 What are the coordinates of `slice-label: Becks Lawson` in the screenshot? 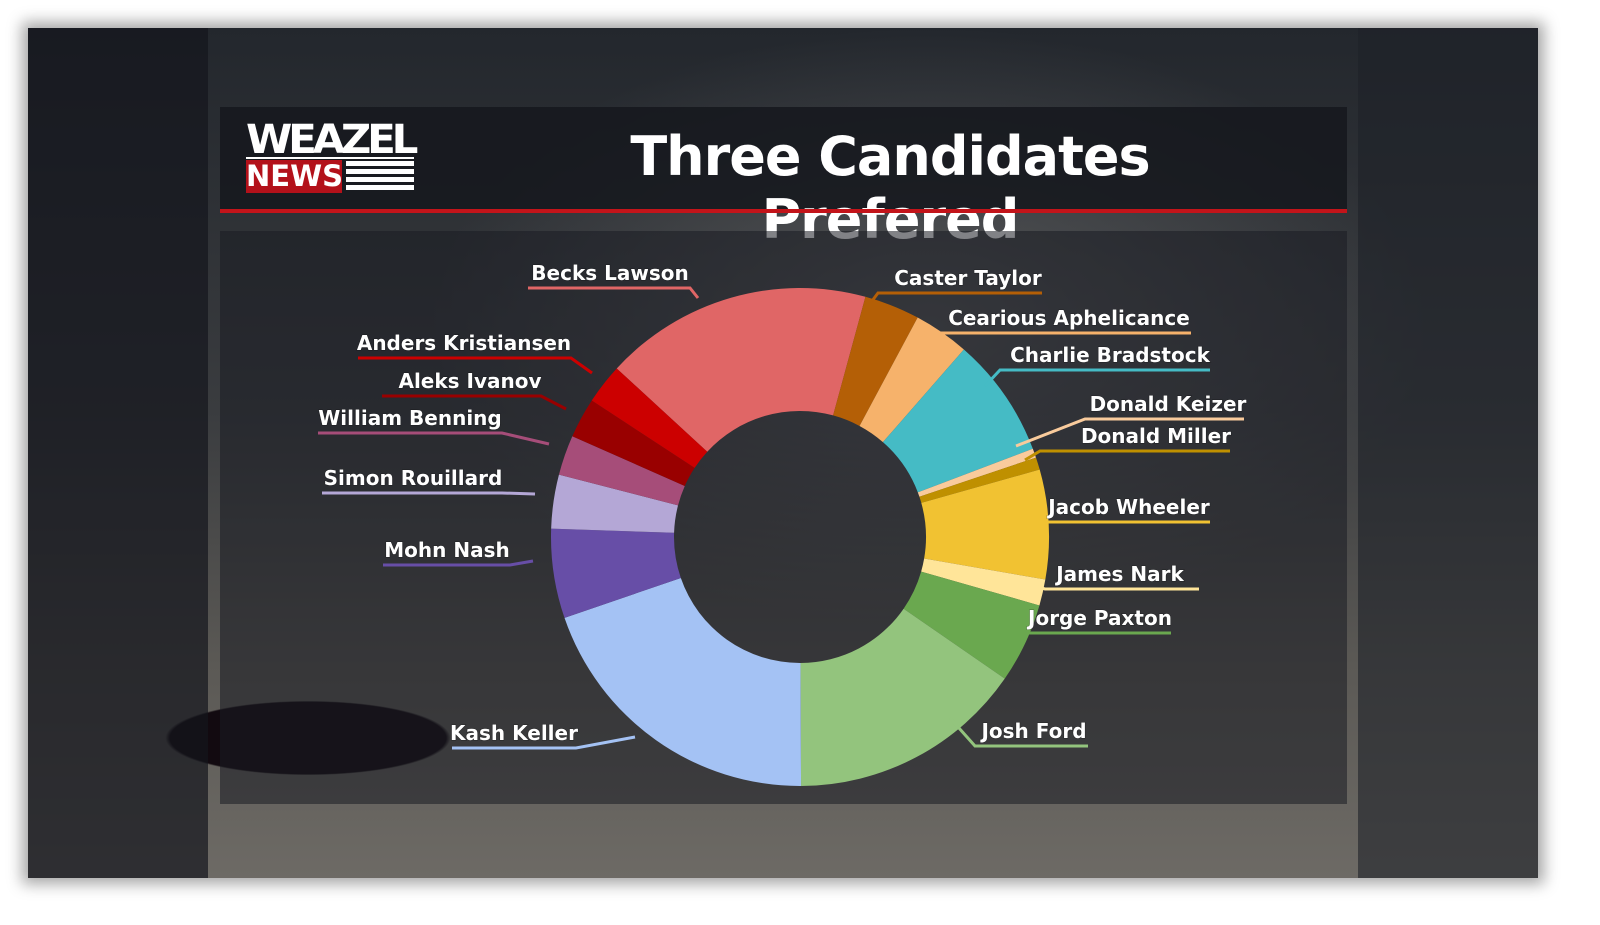 It's located at (609, 273).